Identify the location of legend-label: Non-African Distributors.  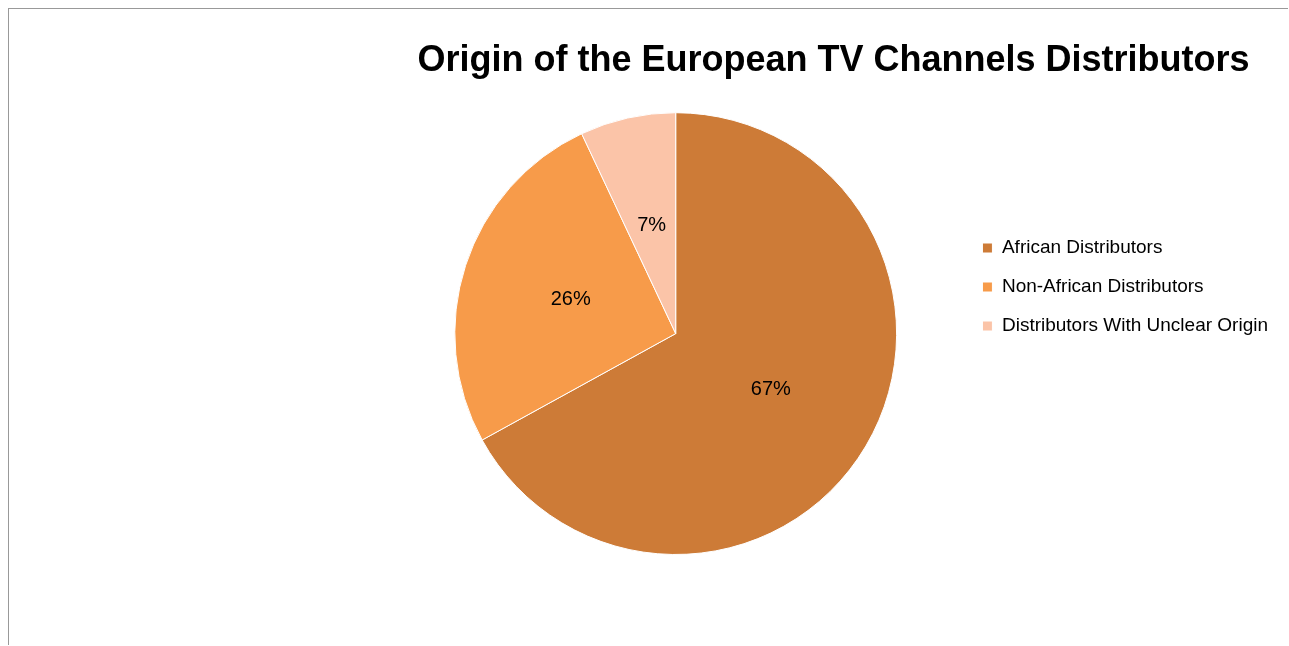
(1102, 286).